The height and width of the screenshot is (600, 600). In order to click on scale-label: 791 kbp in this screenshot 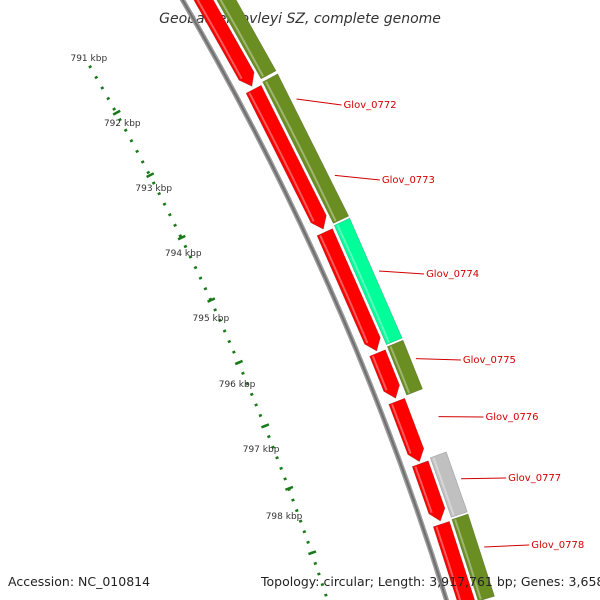, I will do `click(88, 59)`.